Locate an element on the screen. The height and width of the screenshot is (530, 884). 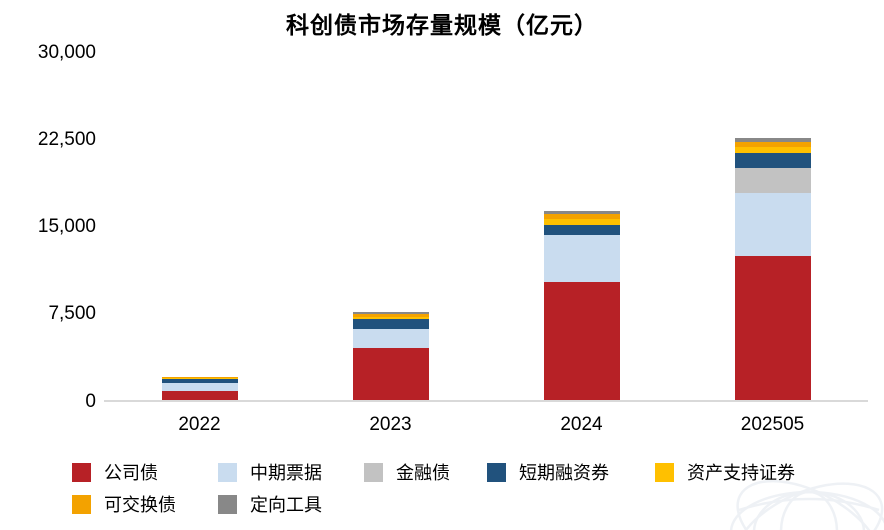
legend-label: 可交换债 is located at coordinates (140, 505).